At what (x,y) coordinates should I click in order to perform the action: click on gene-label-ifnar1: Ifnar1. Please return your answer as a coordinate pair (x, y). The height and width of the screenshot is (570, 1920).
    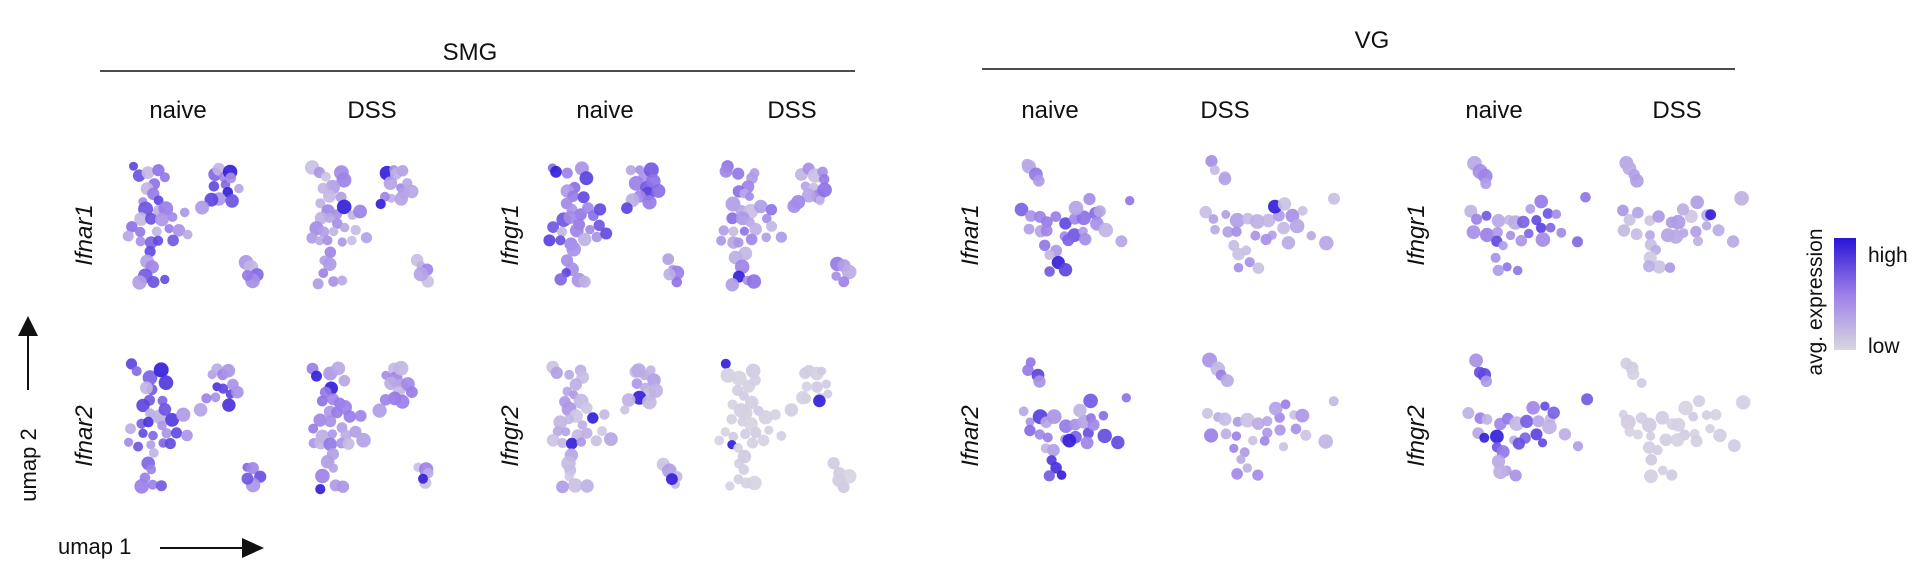
    Looking at the image, I should click on (970, 234).